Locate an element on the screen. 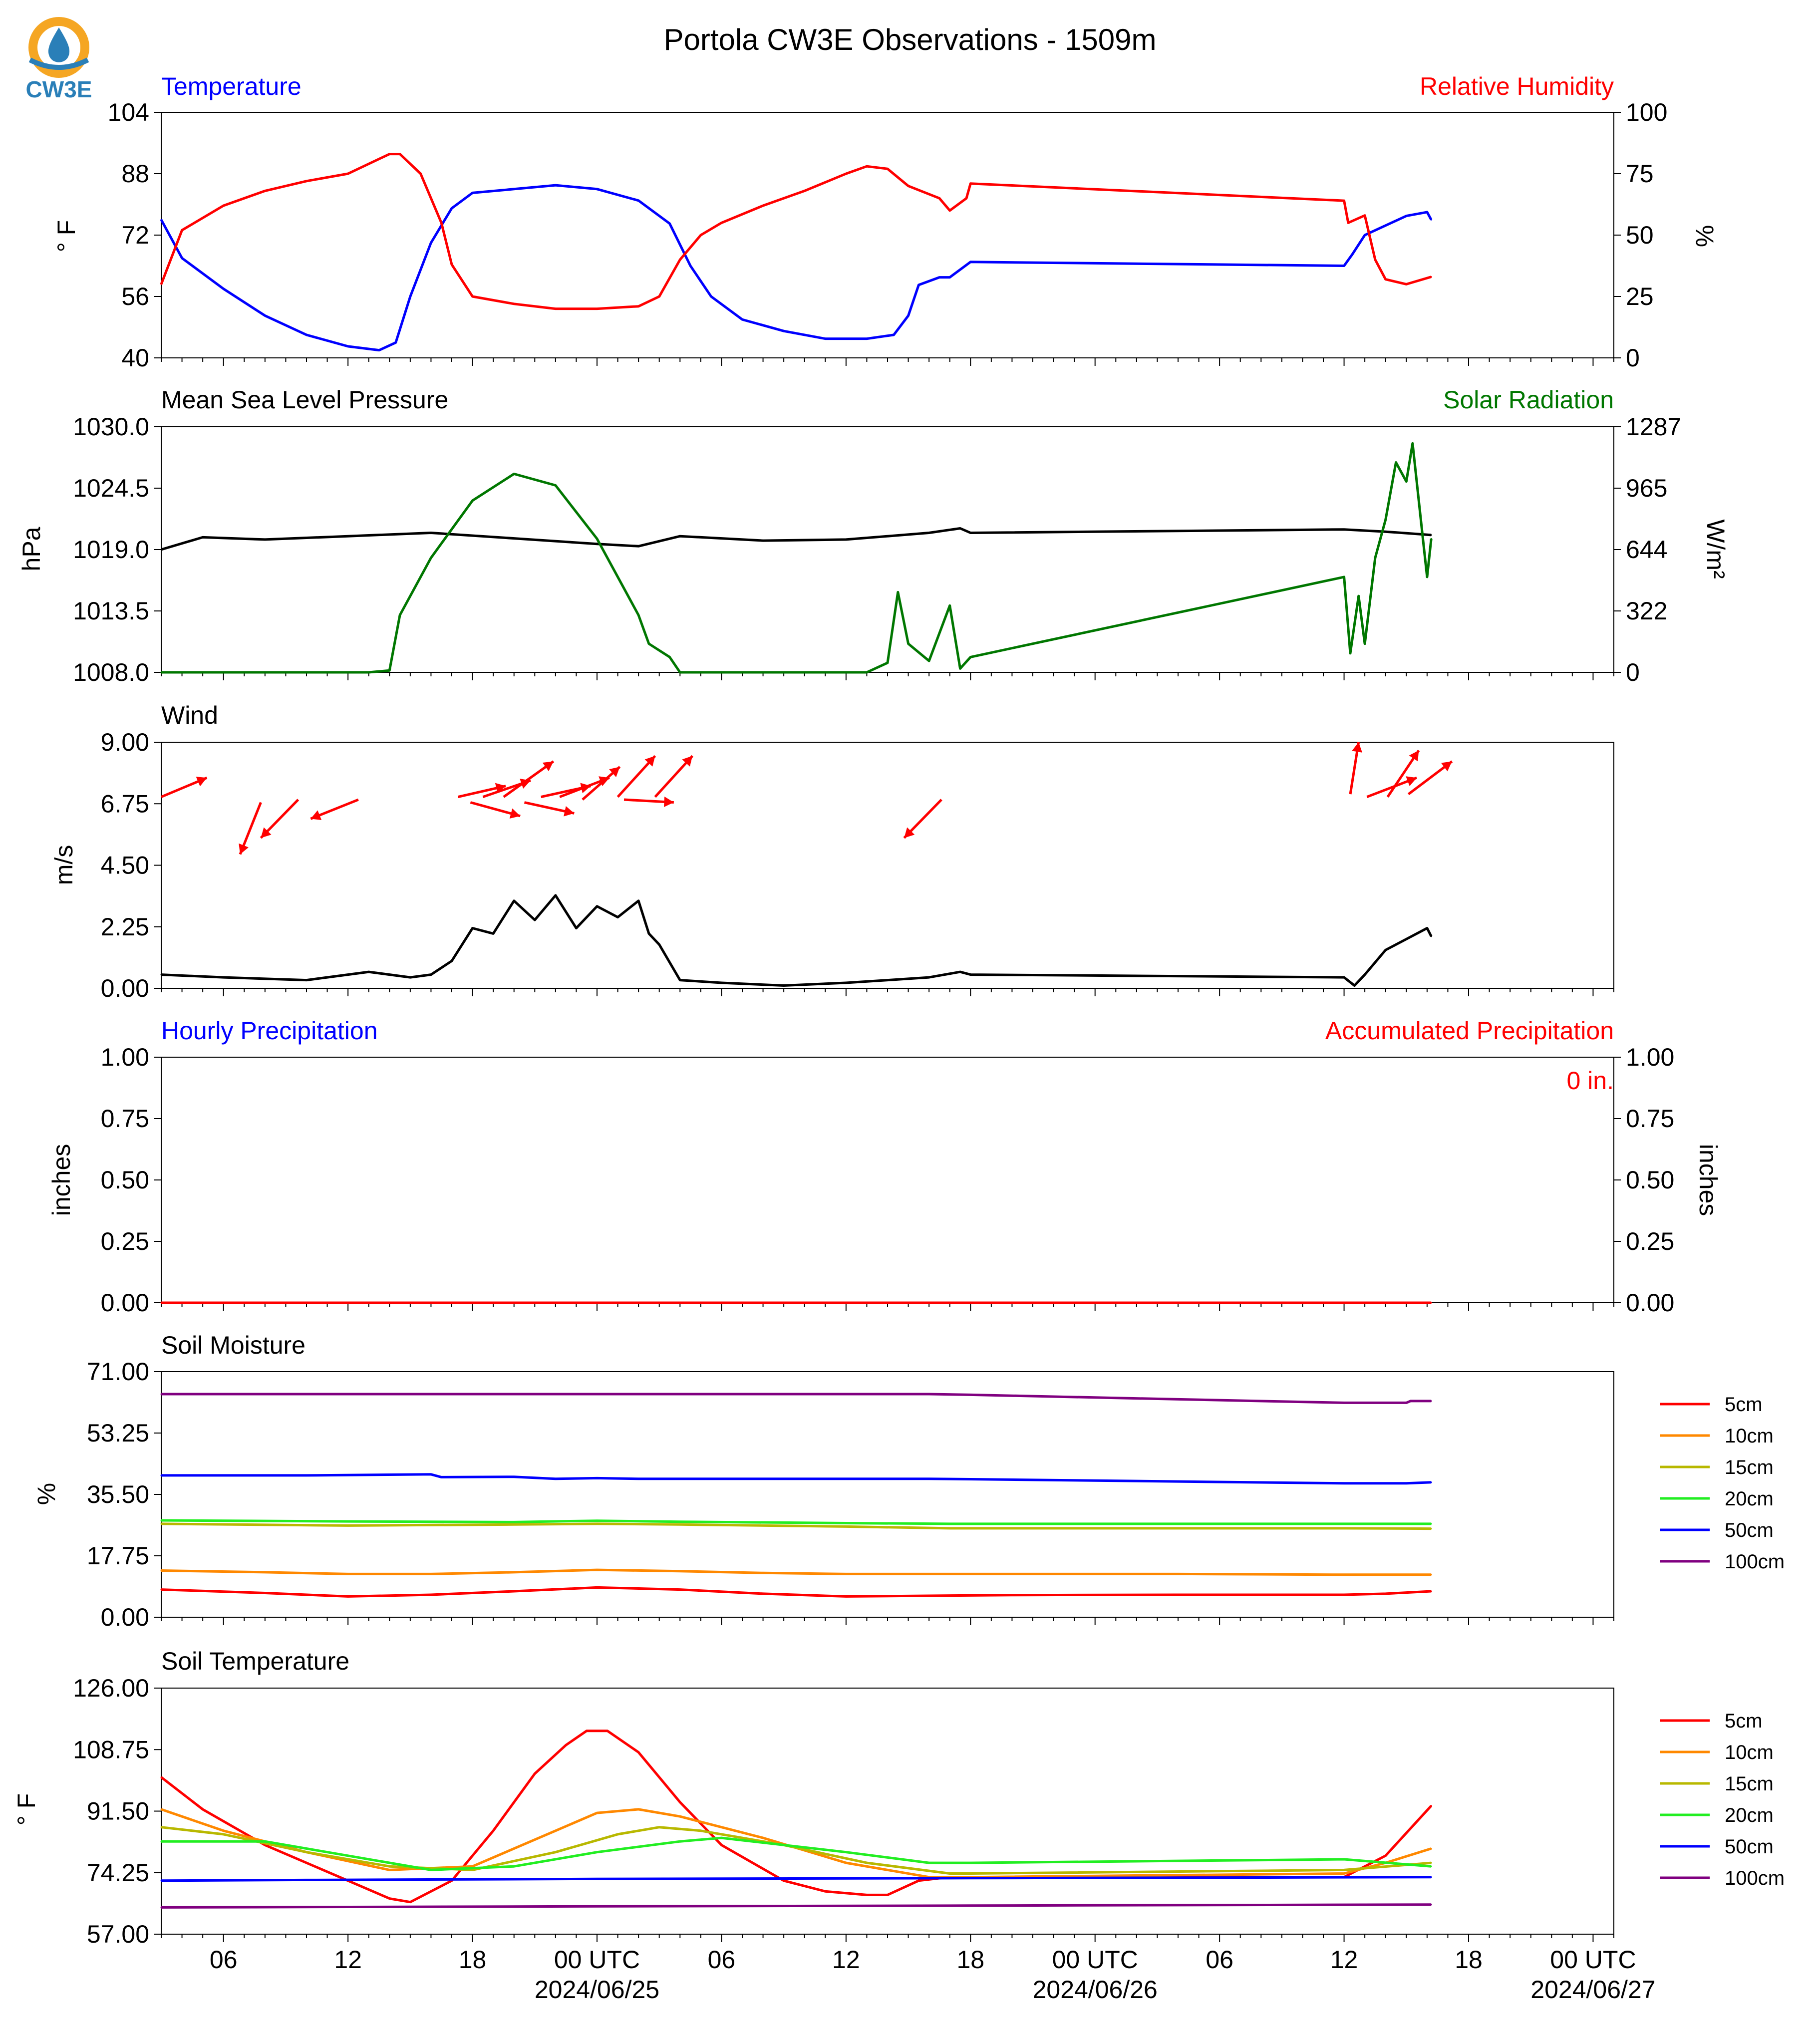 The height and width of the screenshot is (2028, 1820). wind-title: Wind is located at coordinates (189, 715).